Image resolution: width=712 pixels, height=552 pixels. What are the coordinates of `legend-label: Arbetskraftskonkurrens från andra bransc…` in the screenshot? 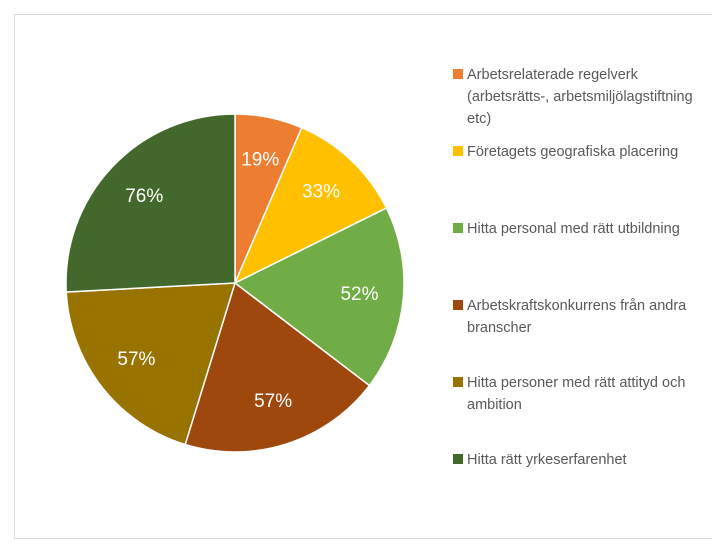 It's located at (577, 317).